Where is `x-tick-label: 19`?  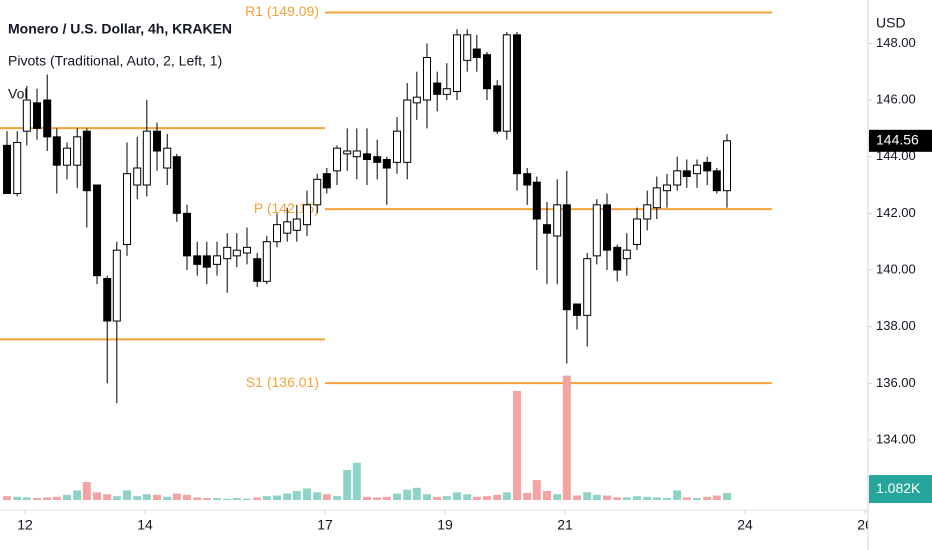
x-tick-label: 19 is located at coordinates (445, 525).